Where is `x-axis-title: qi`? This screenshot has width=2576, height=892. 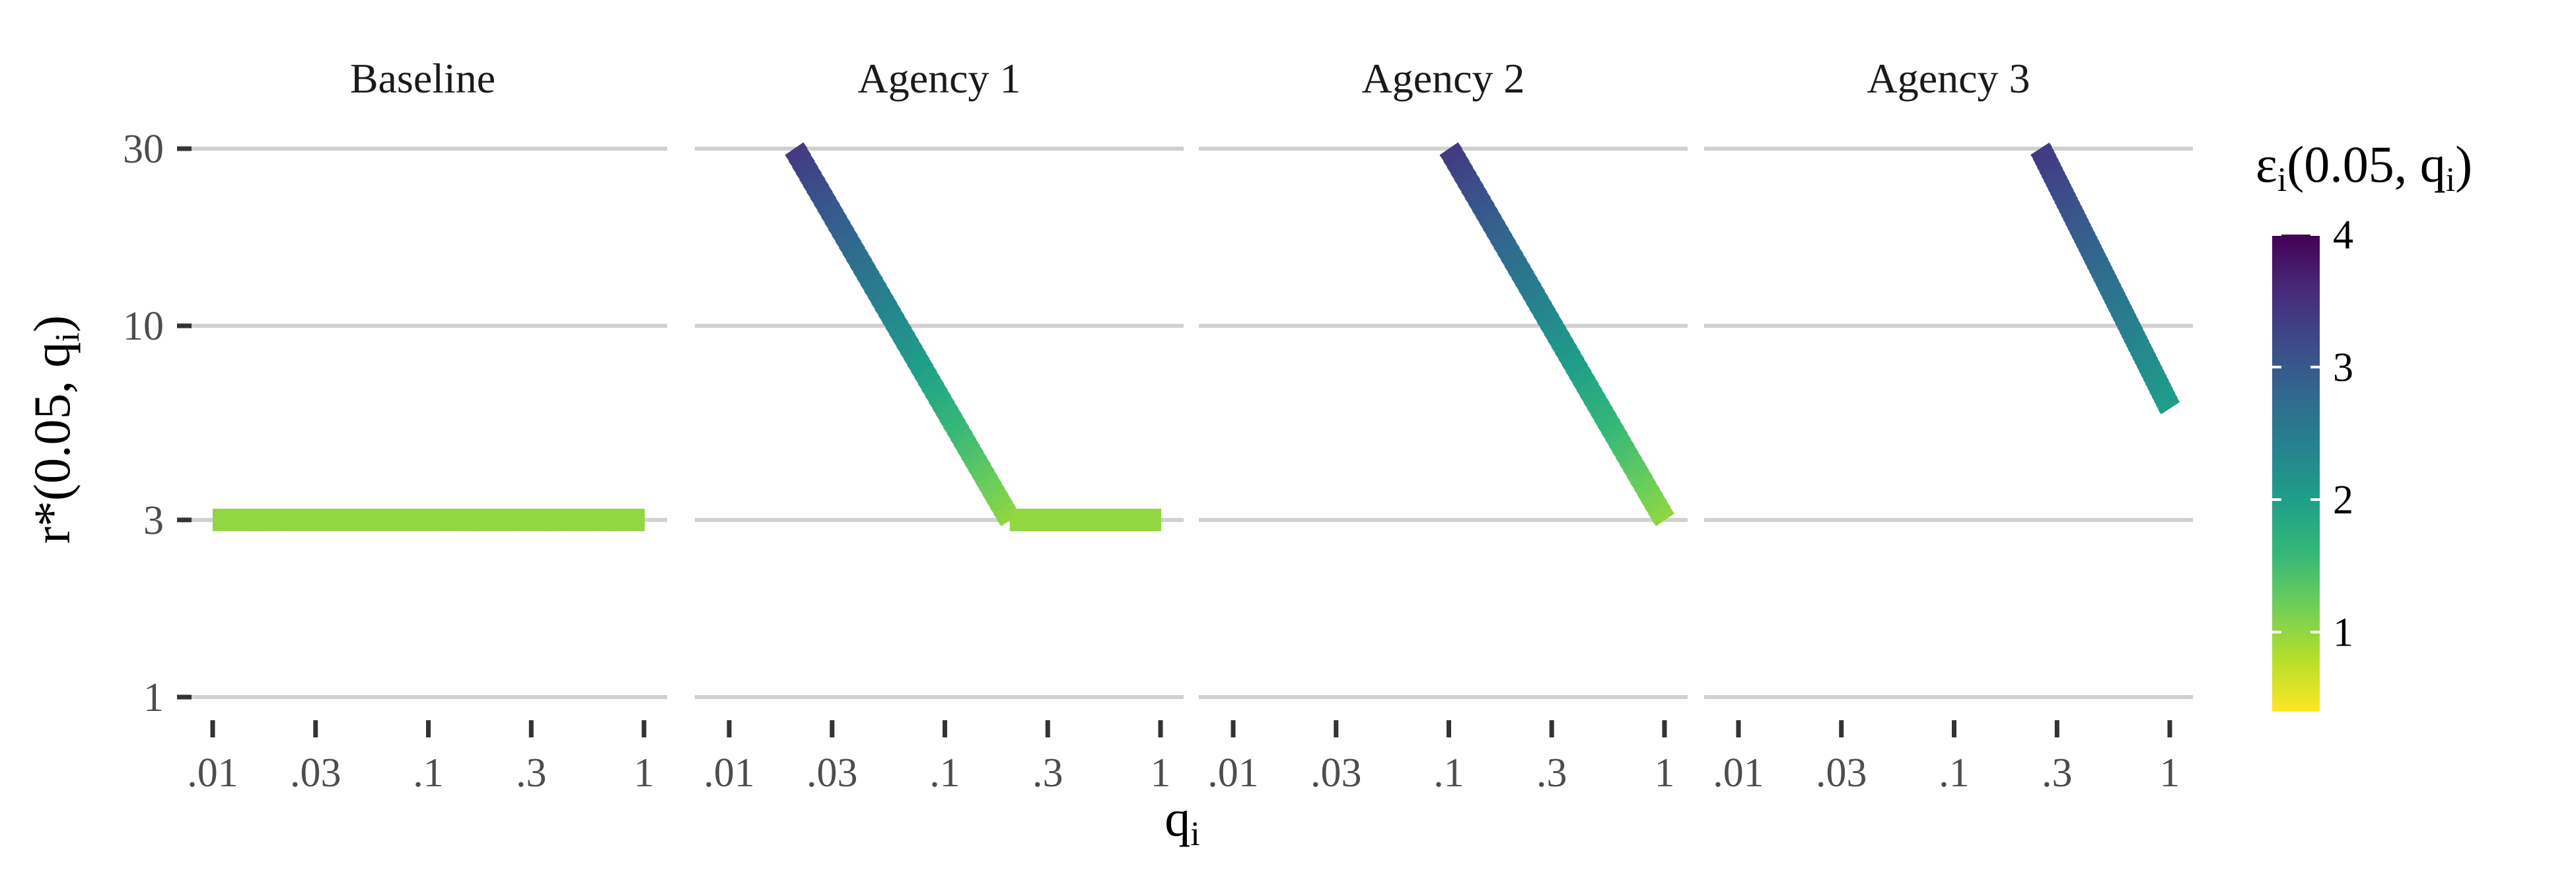
x-axis-title: qi is located at coordinates (1181, 821).